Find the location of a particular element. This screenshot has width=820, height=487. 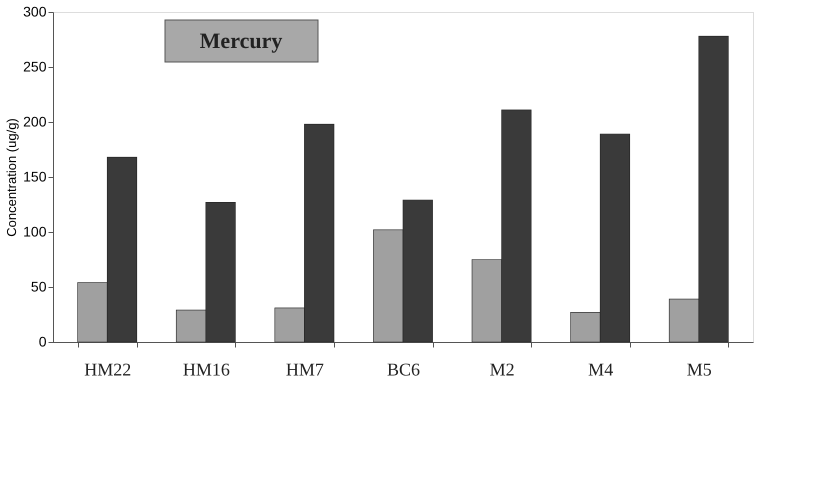

annotation: Mercury is located at coordinates (241, 40).